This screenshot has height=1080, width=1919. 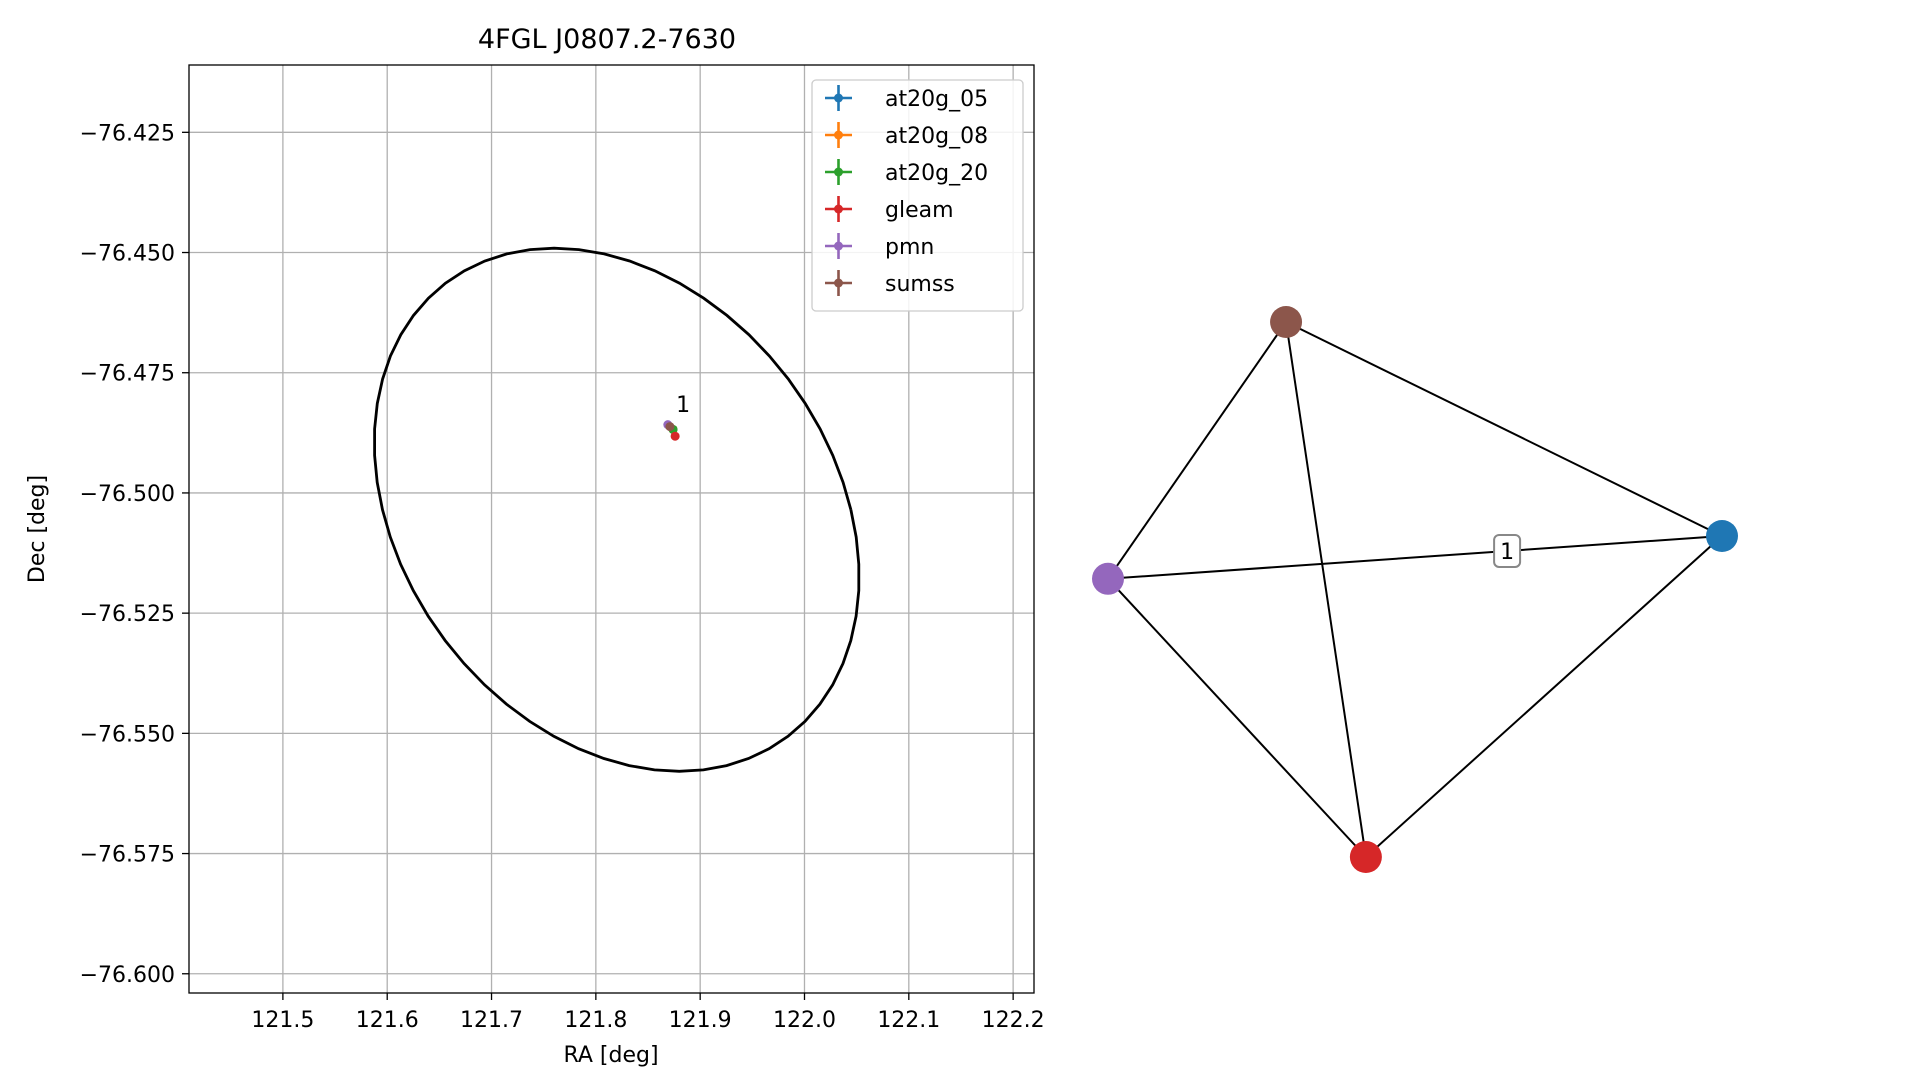 What do you see at coordinates (1197, 450) in the screenshot?
I see `edge-sumss-pmn` at bounding box center [1197, 450].